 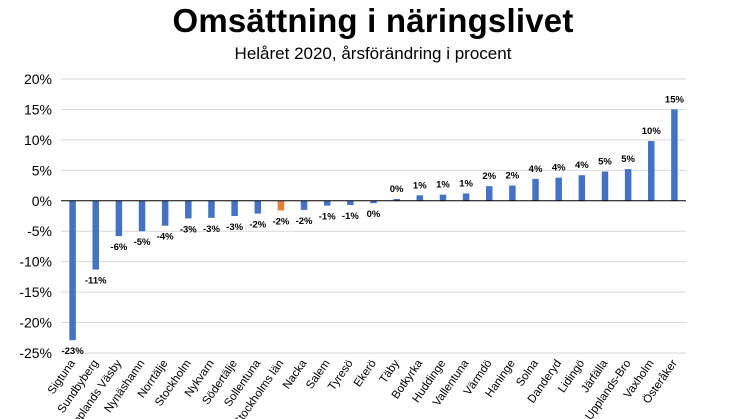 I want to click on y-tick-label: -20%, so click(x=35, y=323).